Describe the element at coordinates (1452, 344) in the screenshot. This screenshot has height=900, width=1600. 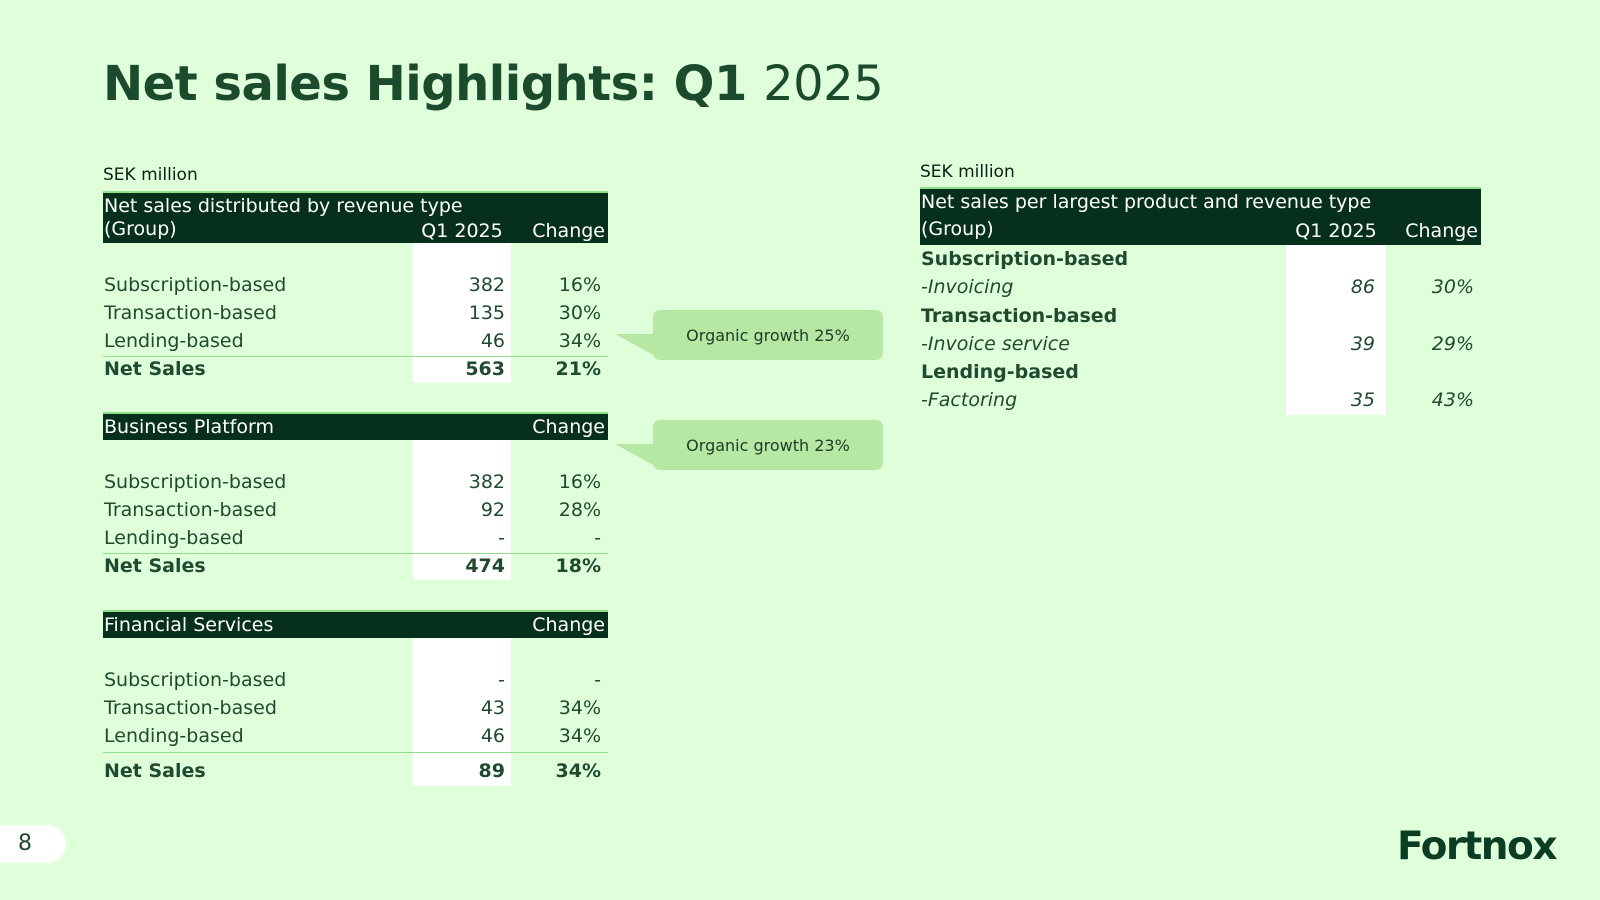
I see `row-change: 29%` at that location.